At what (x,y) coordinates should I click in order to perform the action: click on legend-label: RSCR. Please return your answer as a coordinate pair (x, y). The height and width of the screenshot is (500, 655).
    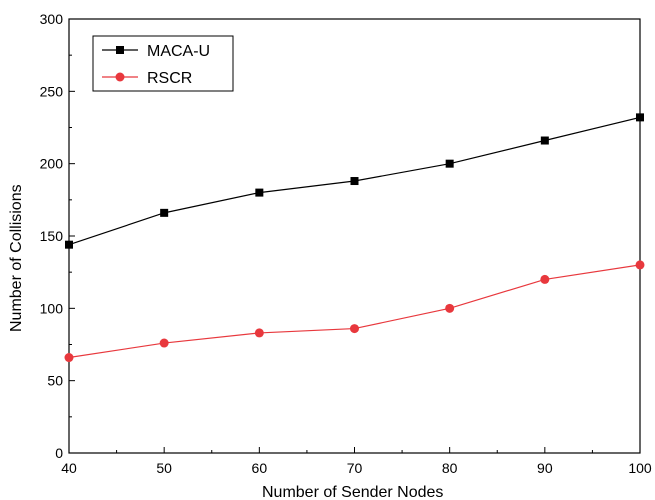
    Looking at the image, I should click on (169, 78).